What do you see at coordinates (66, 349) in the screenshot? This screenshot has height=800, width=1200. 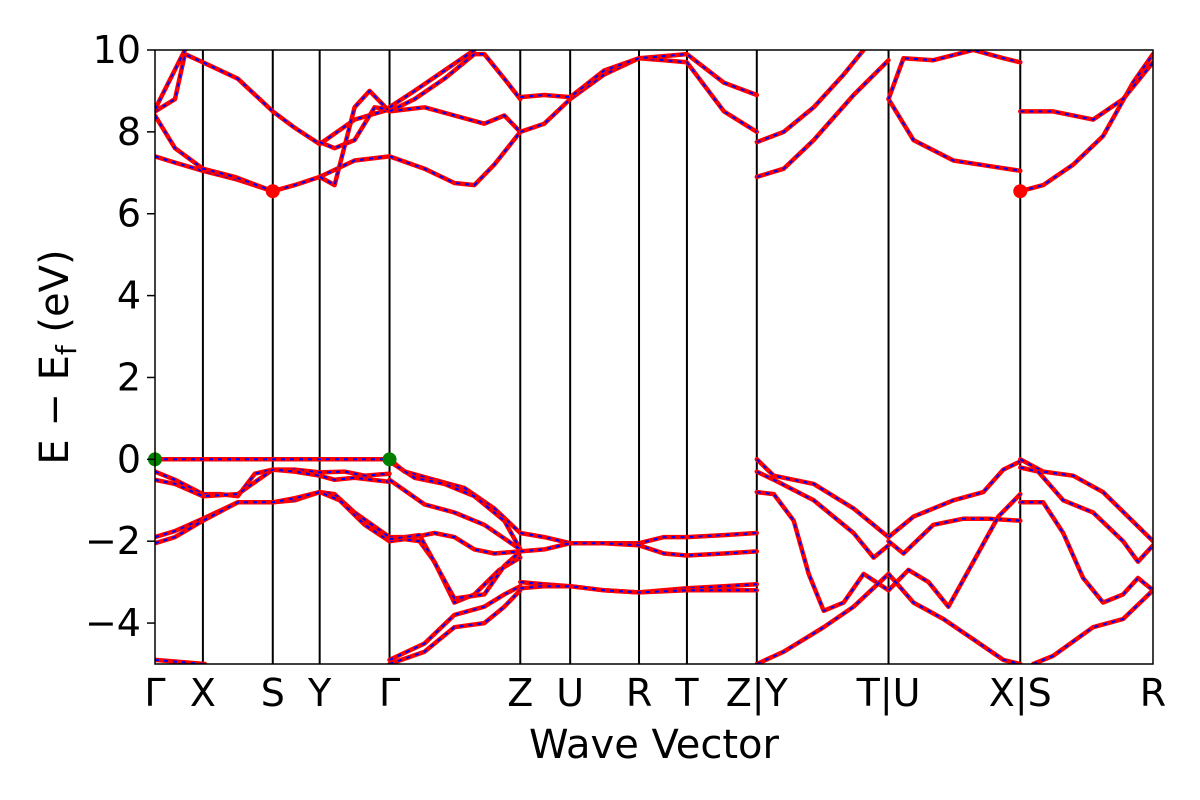 I see `y-axis-label-sub: f` at bounding box center [66, 349].